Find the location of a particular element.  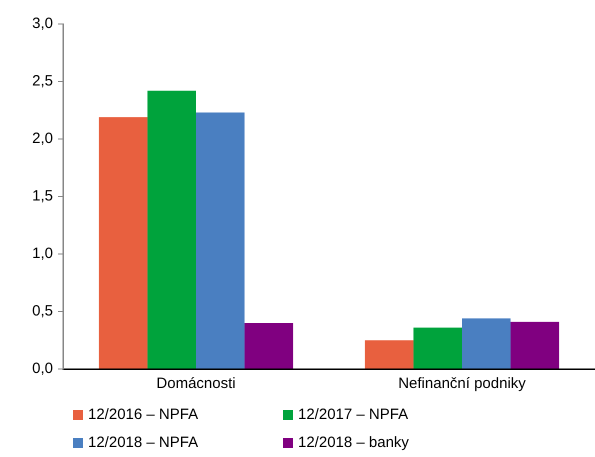

legend-label: 12/2017 – NPFA is located at coordinates (353, 414).